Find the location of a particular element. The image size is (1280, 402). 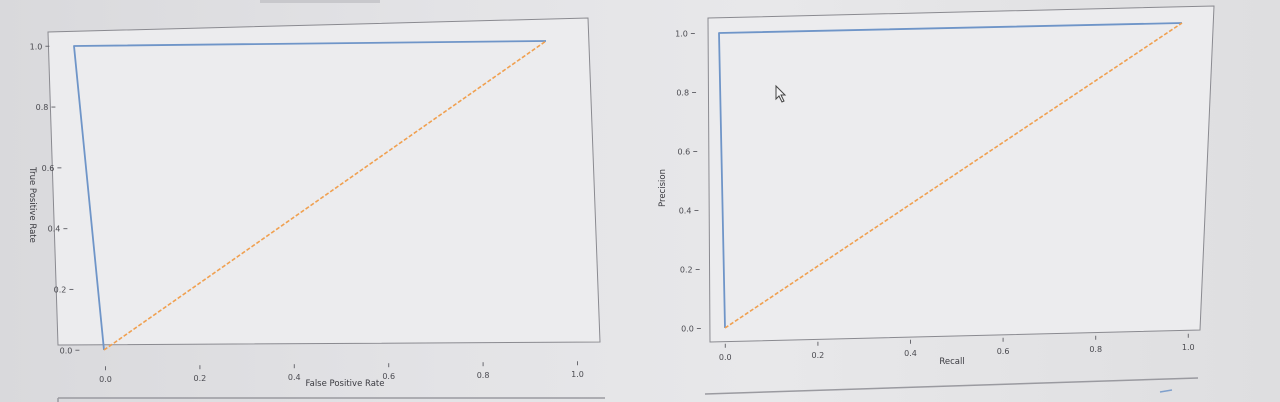

x-axis-label: False Positive Rate is located at coordinates (345, 384).